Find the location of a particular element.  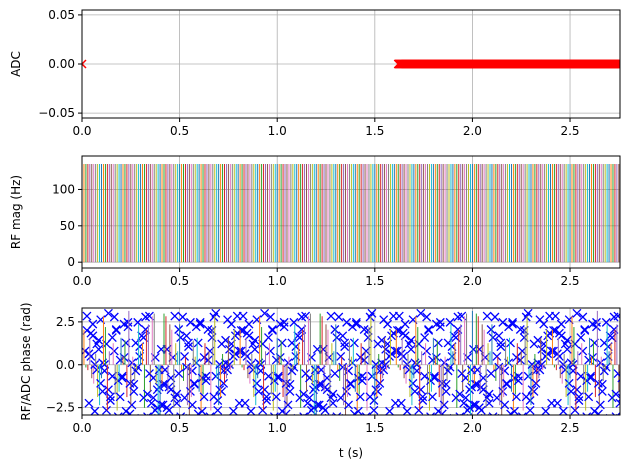

plot-area is located at coordinates (351, 64).